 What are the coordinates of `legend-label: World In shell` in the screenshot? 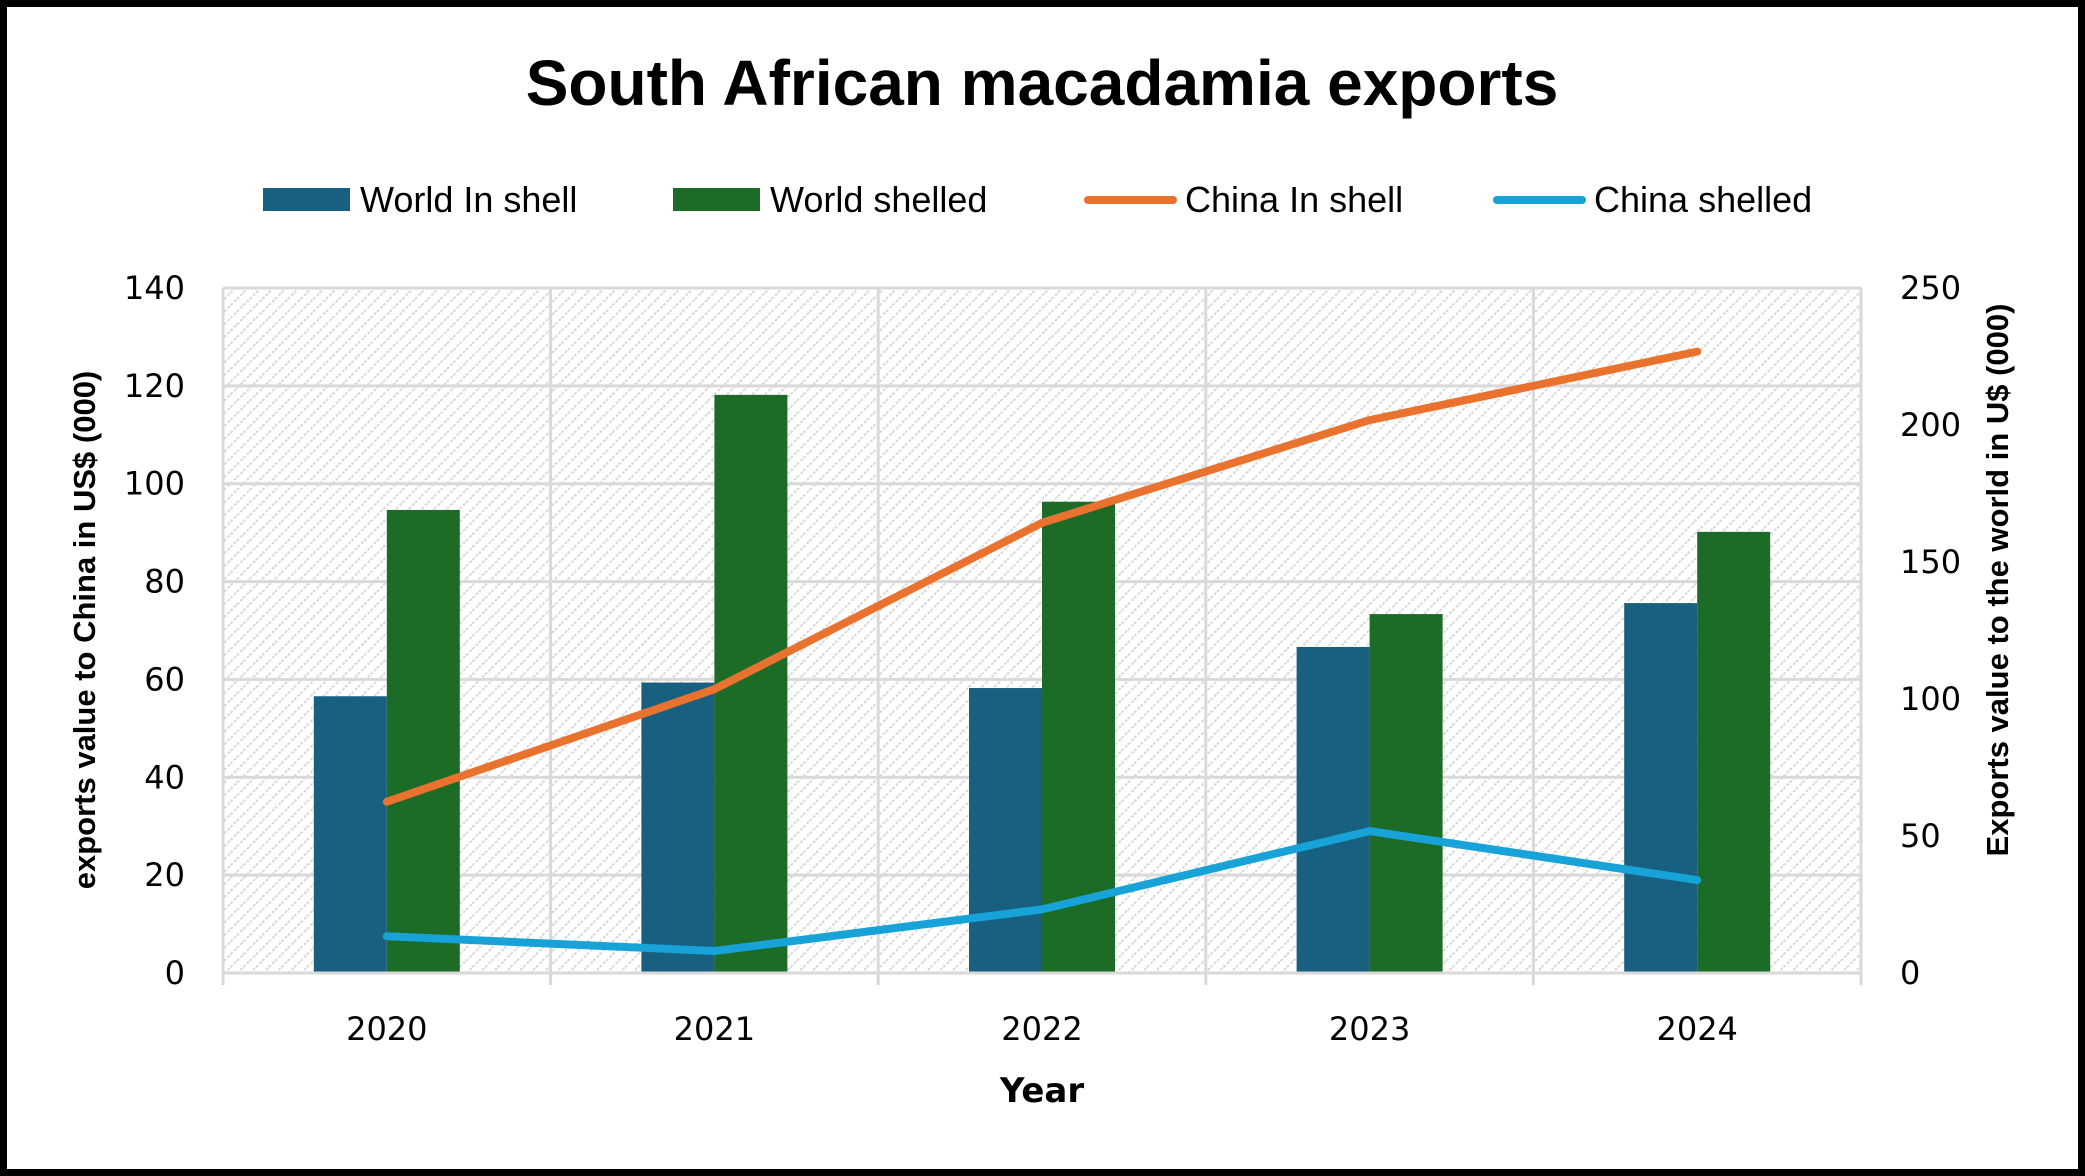 It's located at (468, 199).